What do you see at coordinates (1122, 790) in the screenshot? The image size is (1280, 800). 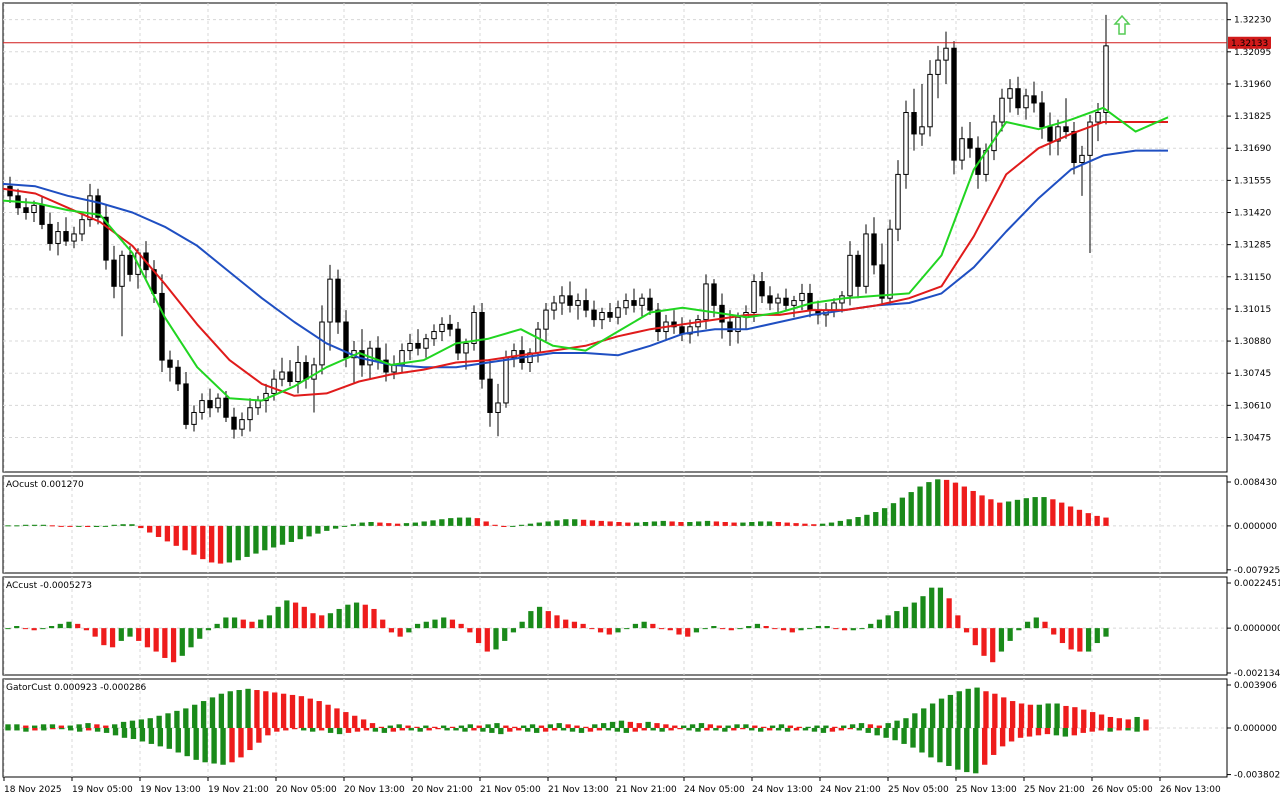 I see `x-tick-label: 26 Nov 05:00` at bounding box center [1122, 790].